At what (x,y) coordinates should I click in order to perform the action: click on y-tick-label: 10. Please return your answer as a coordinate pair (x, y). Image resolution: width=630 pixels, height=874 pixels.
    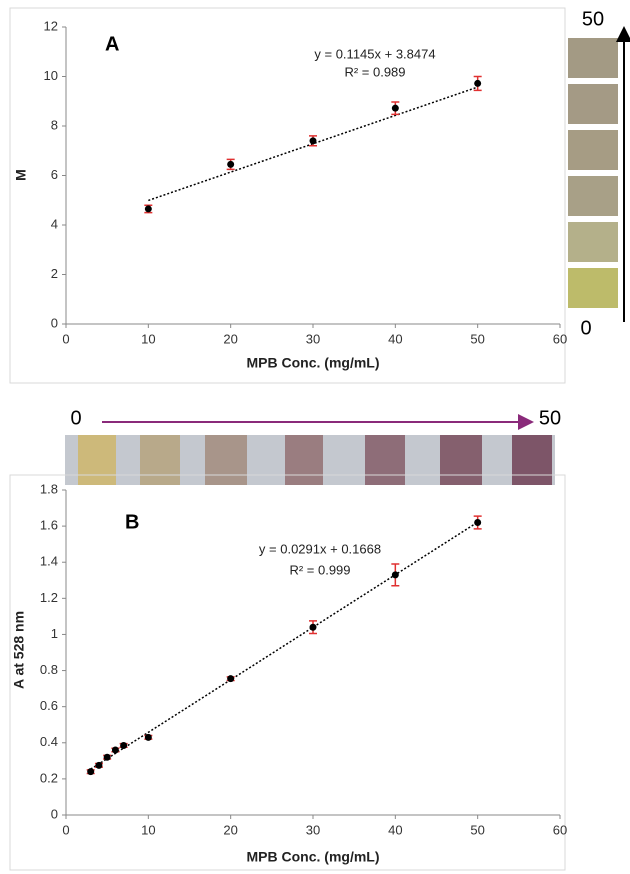
    Looking at the image, I should click on (51, 75).